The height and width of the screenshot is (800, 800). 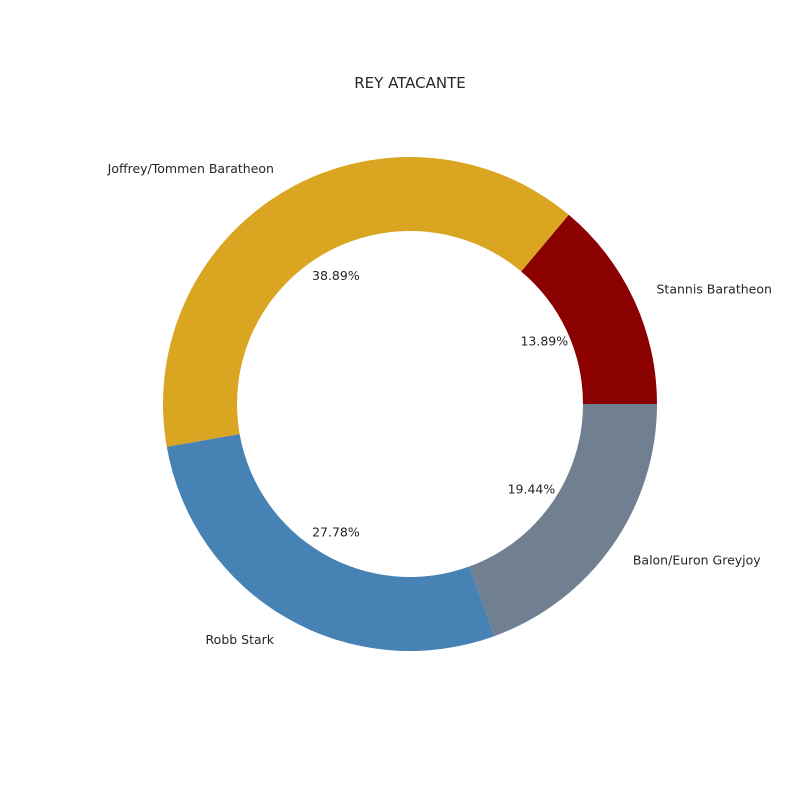 I want to click on slice-label-2: Joffrey/Tommen Baratheon, so click(x=190, y=168).